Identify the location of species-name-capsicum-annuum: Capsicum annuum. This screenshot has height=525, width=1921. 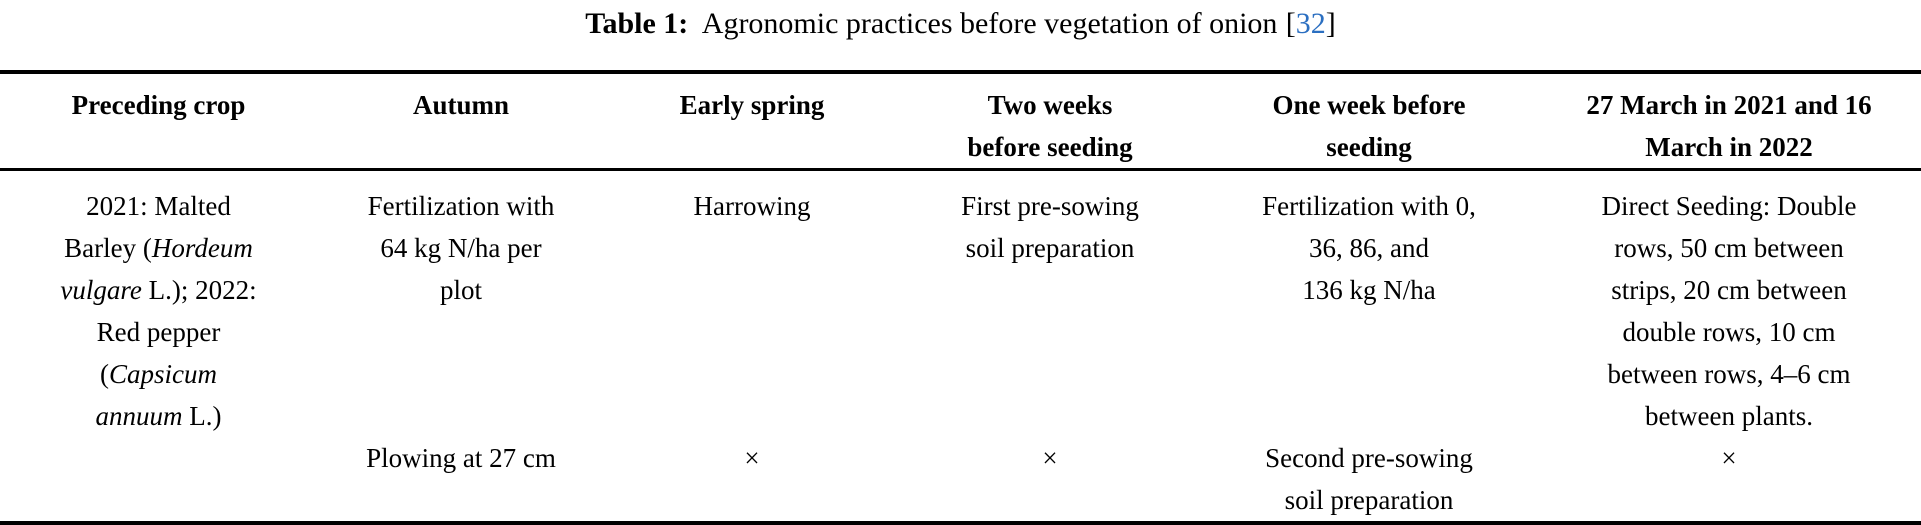
(156, 395).